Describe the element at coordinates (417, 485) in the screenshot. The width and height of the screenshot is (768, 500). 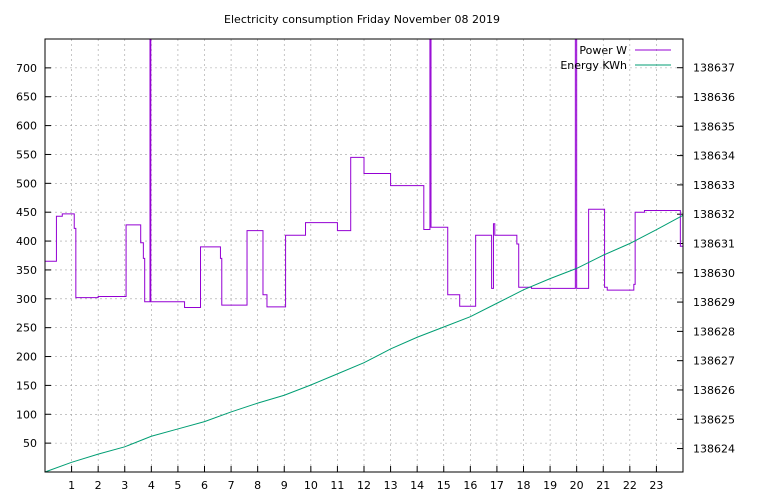
I see `x-tick-label: 14` at that location.